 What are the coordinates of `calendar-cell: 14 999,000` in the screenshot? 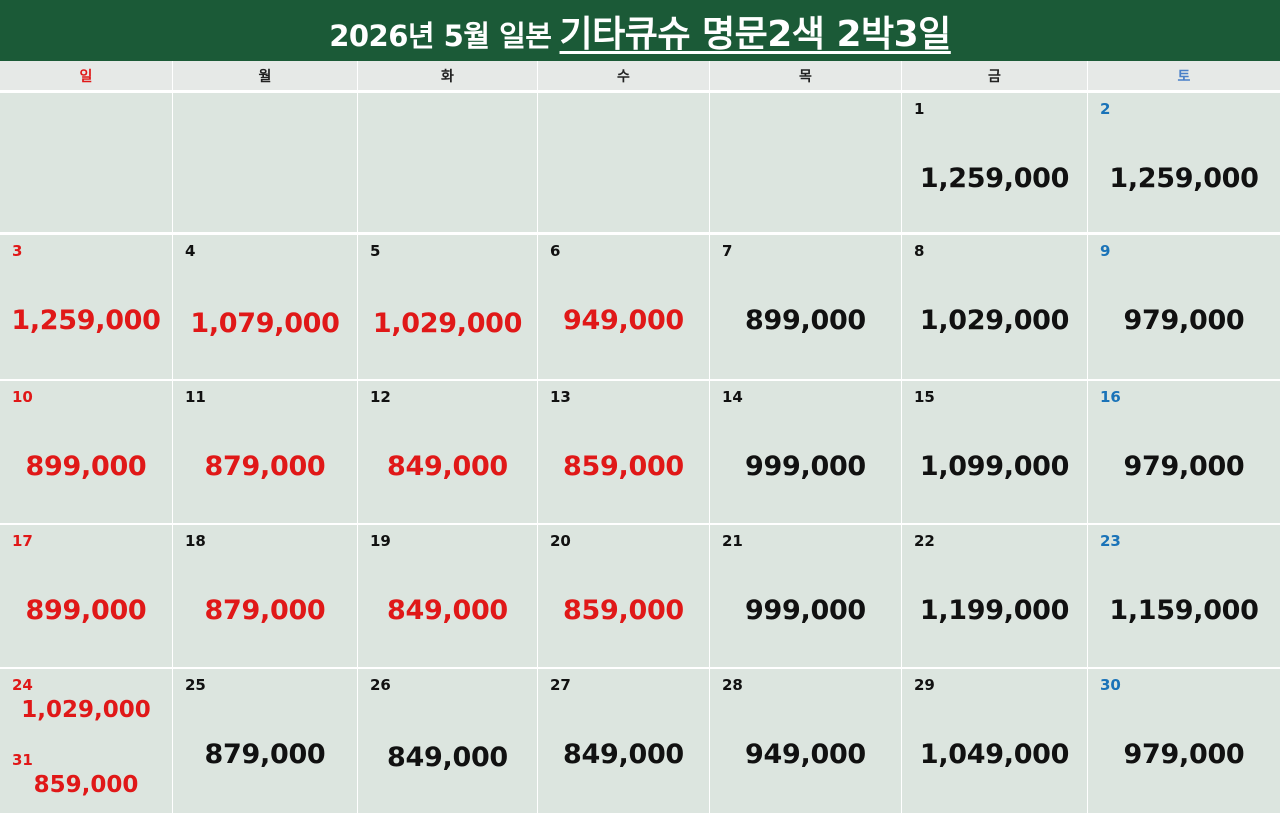 It's located at (805, 452).